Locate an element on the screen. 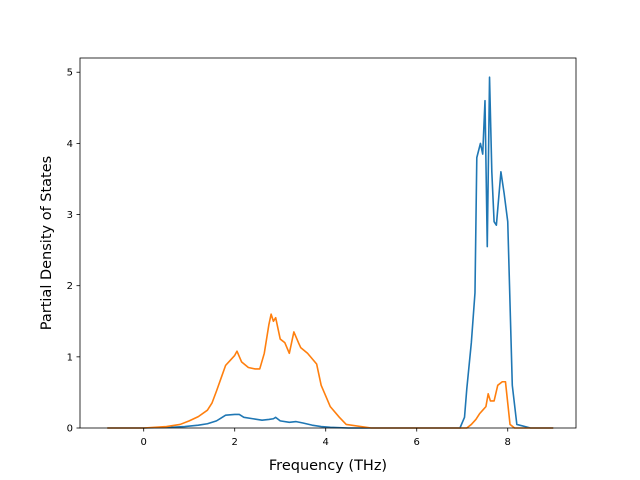 The width and height of the screenshot is (640, 480). x-axis-label: Frequency (THz) is located at coordinates (328, 466).